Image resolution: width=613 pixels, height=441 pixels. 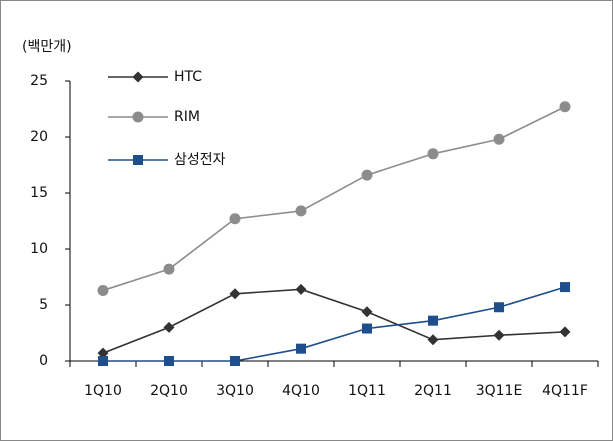 What do you see at coordinates (103, 391) in the screenshot?
I see `x-tick-label: 1Q10` at bounding box center [103, 391].